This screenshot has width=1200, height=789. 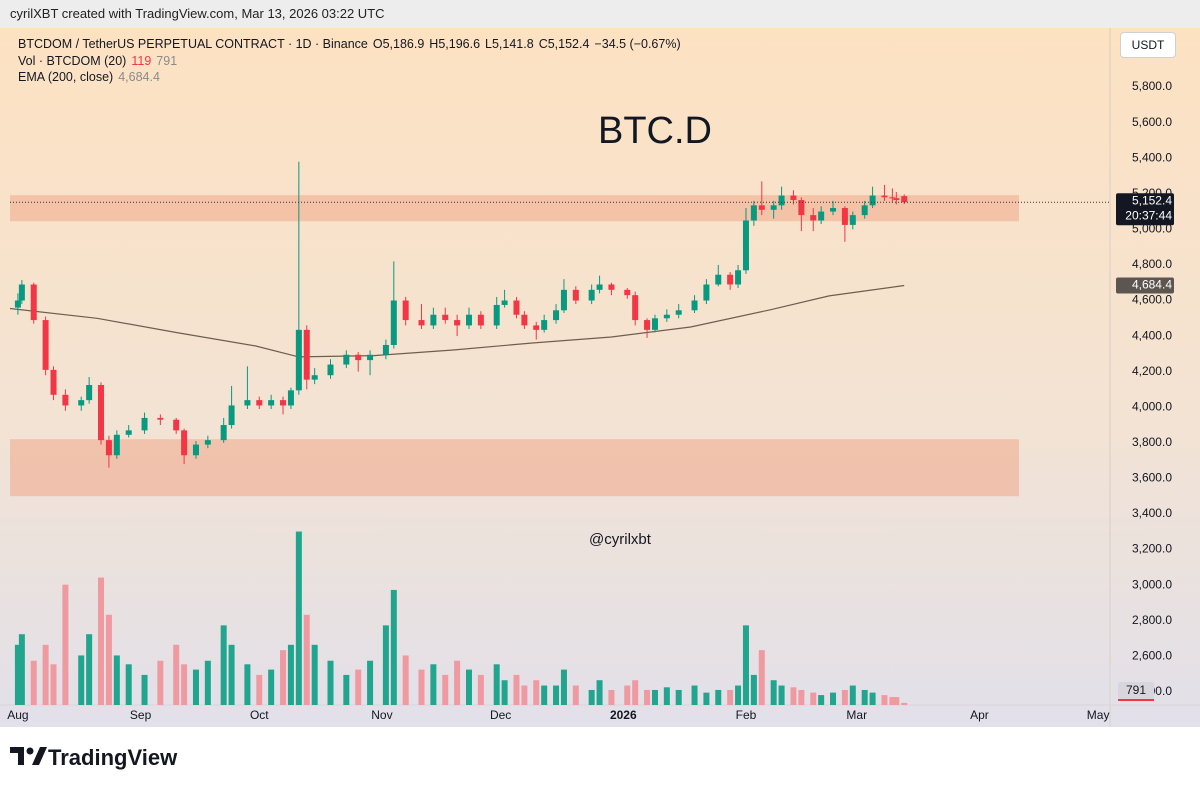 What do you see at coordinates (1152, 86) in the screenshot?
I see `y-tick-label: 5,800.0` at bounding box center [1152, 86].